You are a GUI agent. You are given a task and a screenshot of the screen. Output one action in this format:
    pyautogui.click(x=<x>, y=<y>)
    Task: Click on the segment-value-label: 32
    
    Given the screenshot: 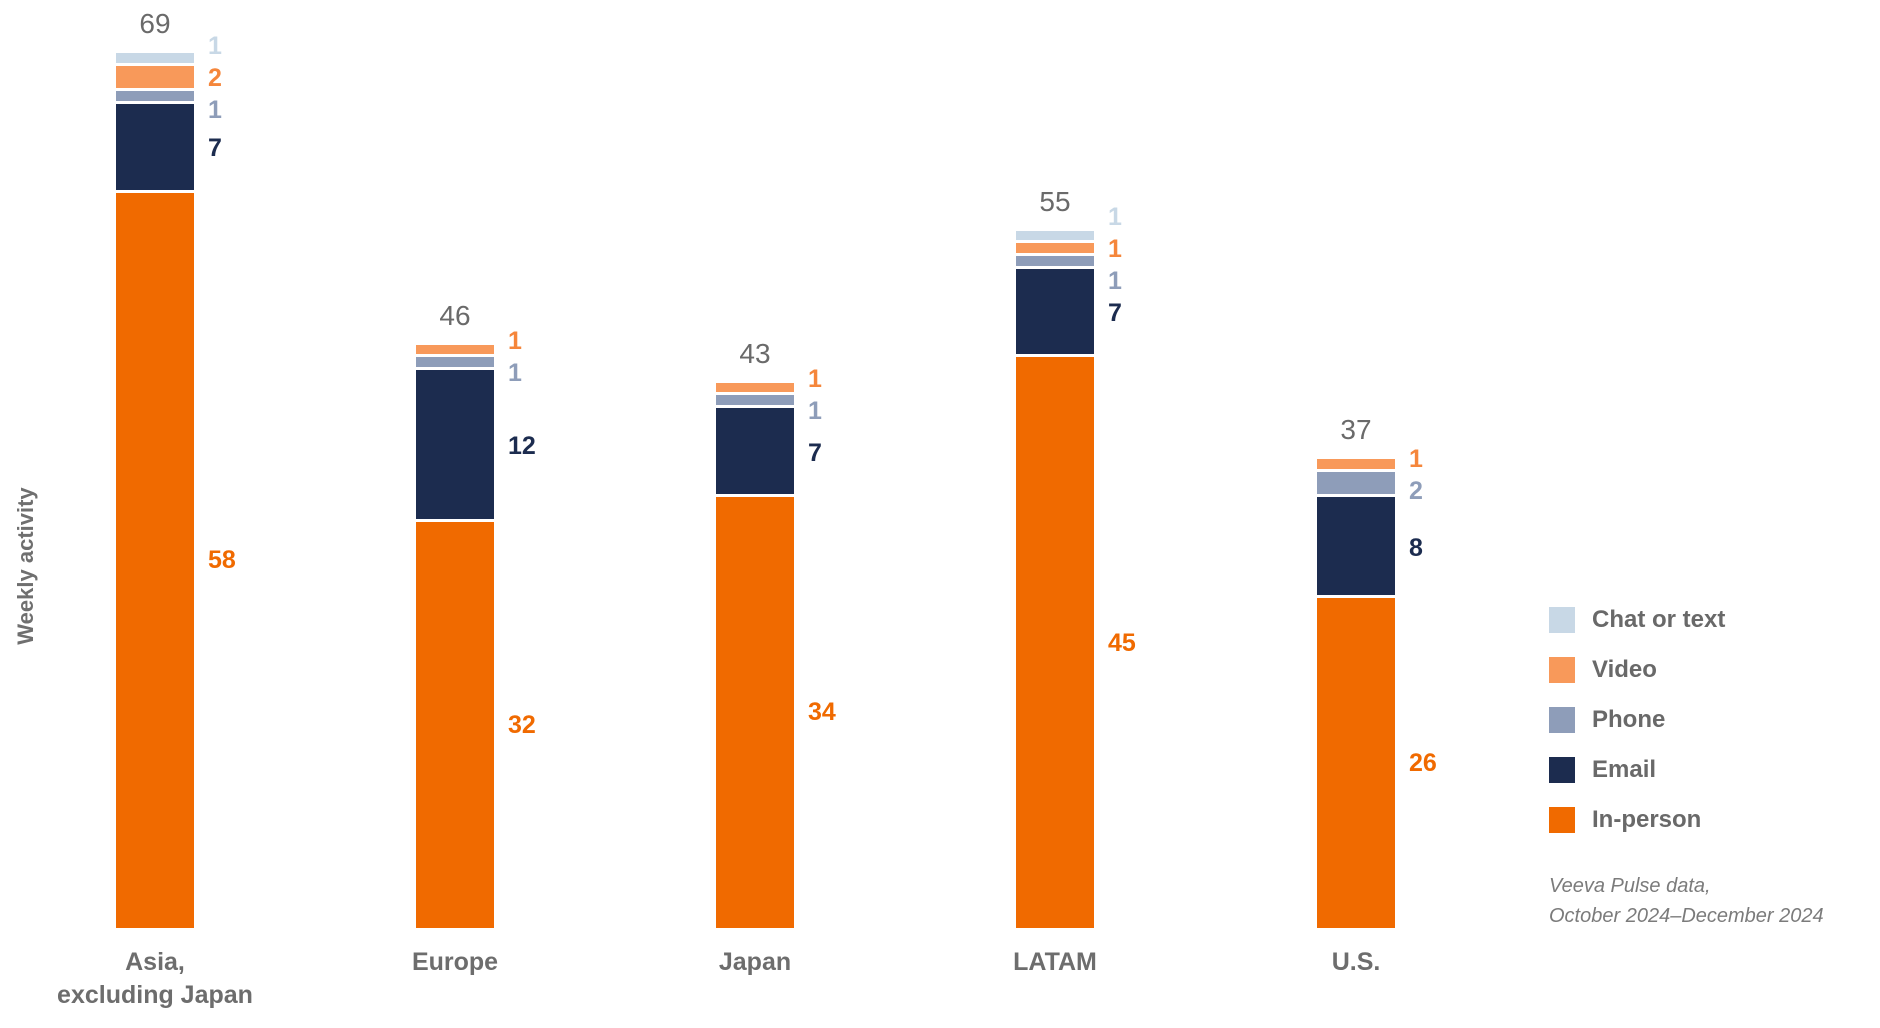 What is the action you would take?
    pyautogui.click(x=522, y=725)
    